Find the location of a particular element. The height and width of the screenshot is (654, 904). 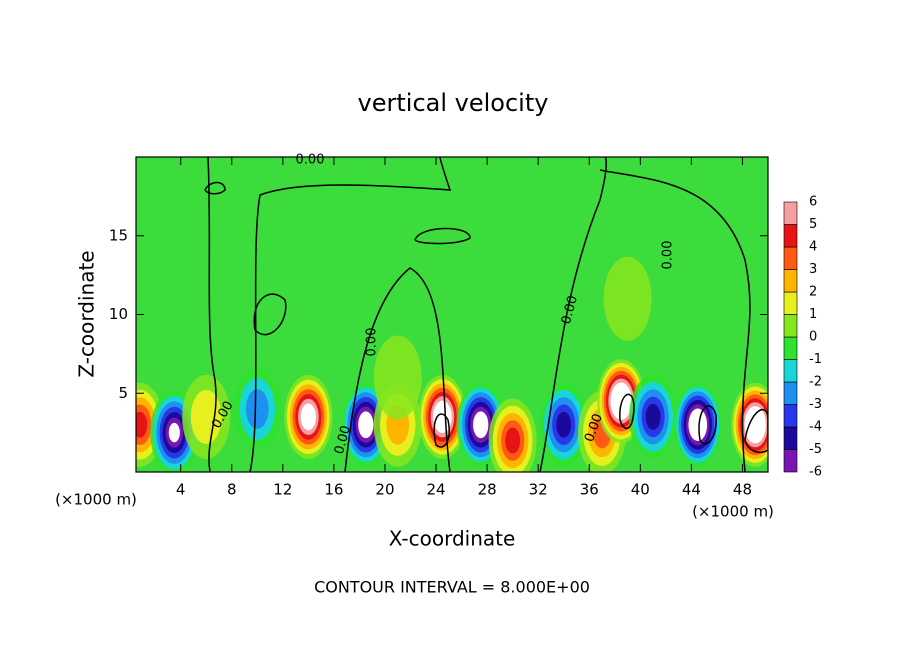

x-tick-label: 28 is located at coordinates (487, 490).